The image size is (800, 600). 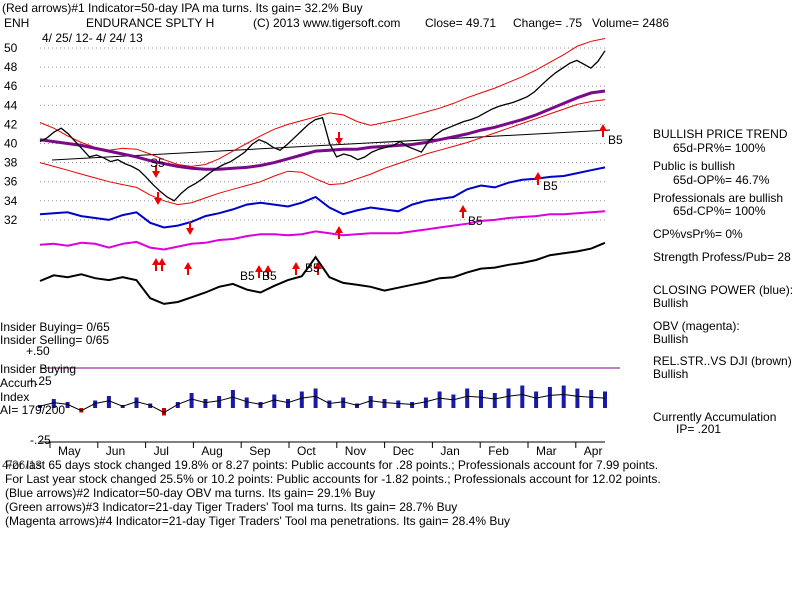 I want to click on trend-title: BULLISH PRICE TREND, so click(x=720, y=134).